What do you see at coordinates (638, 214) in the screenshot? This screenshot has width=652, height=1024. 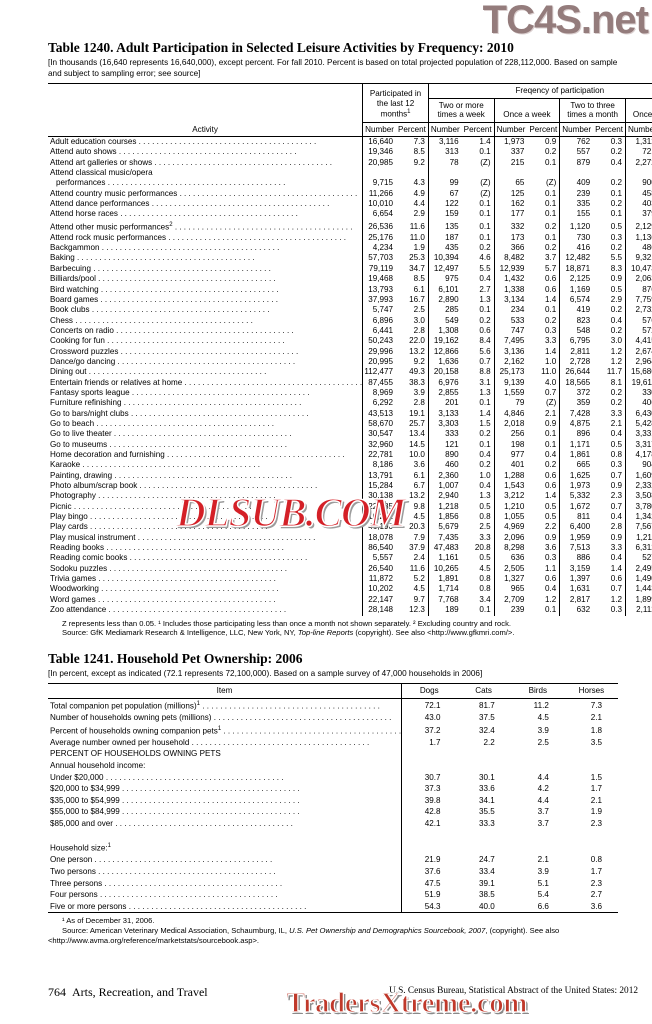 I see `cell-number: 379` at bounding box center [638, 214].